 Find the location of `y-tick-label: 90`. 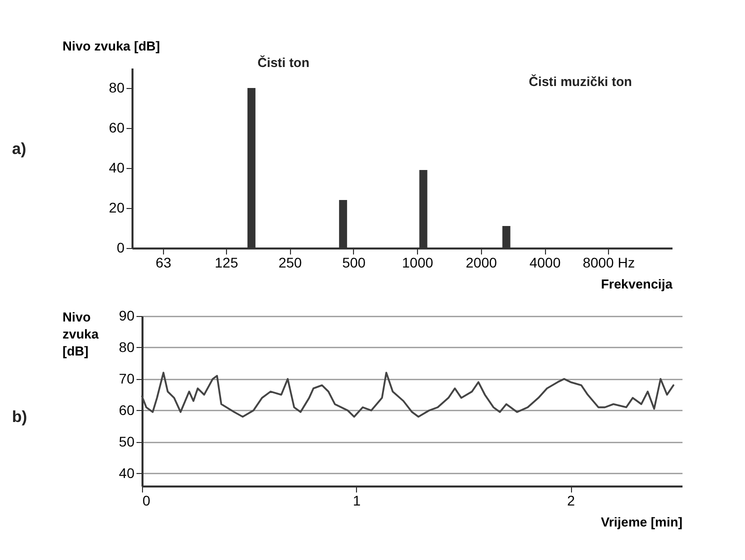

y-tick-label: 90 is located at coordinates (126, 316).